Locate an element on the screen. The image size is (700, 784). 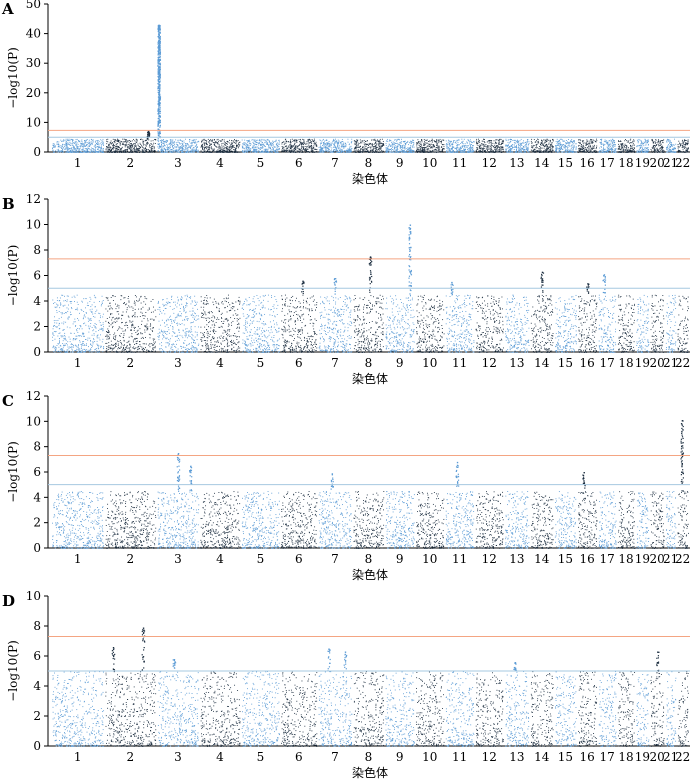
chromosome-16-points is located at coordinates (587, 145).